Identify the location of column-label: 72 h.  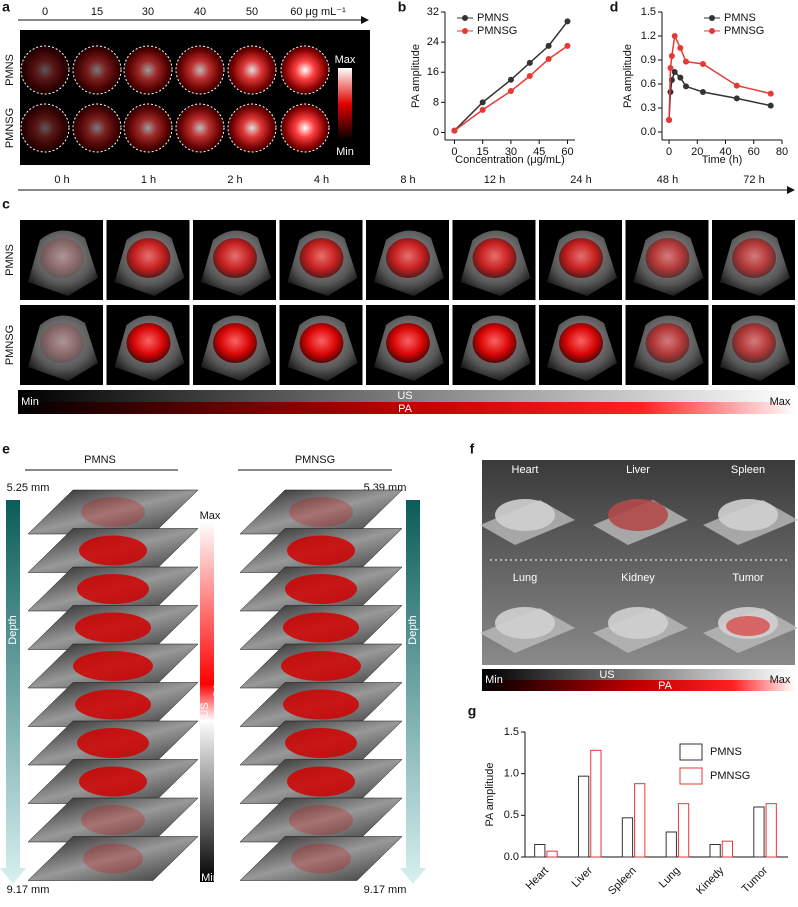
(753, 180).